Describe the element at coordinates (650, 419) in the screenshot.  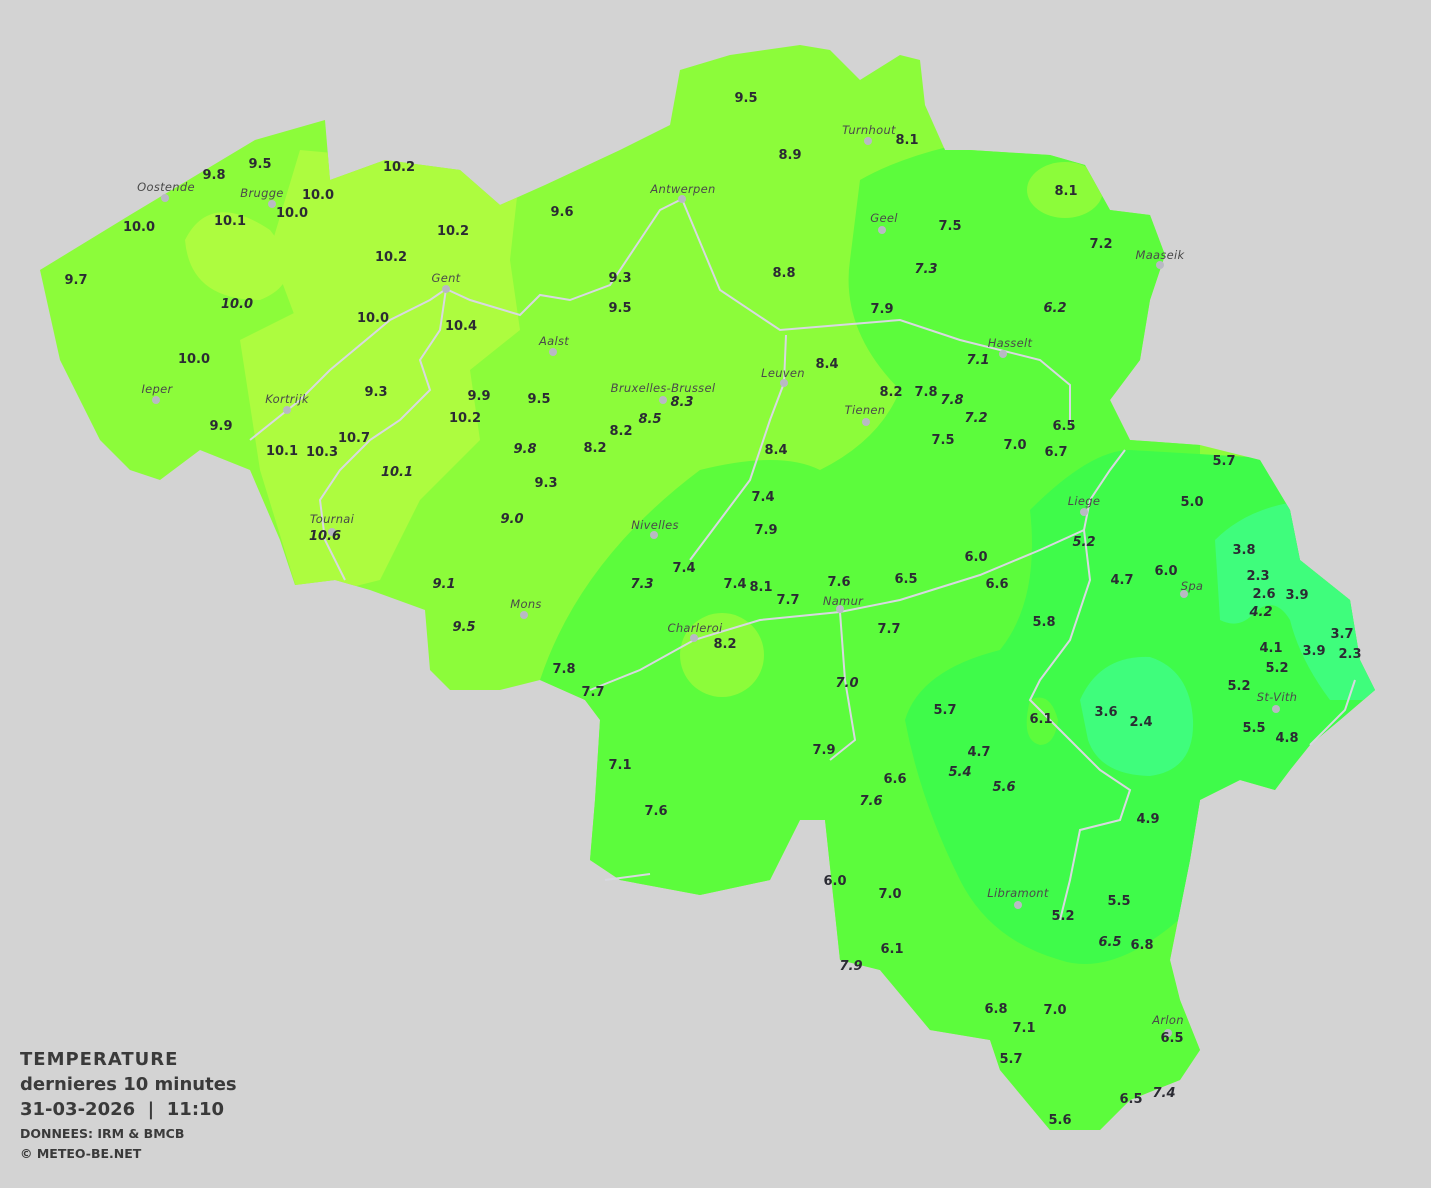
I see `station-temperature: 8.5` at that location.